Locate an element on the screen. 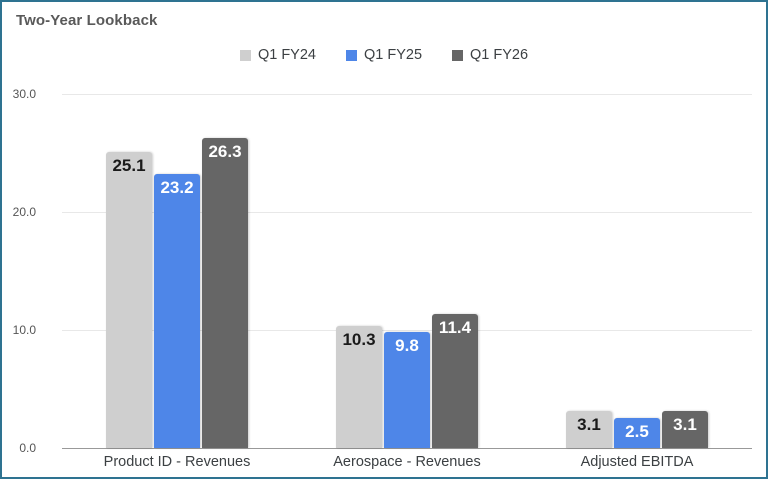  bar-q1-fy26: 11.4 is located at coordinates (455, 381).